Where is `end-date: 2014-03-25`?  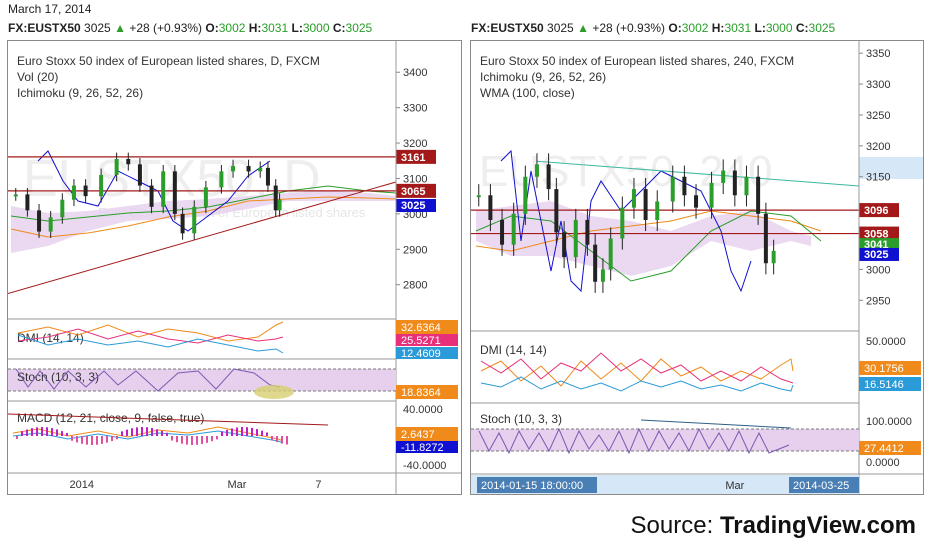
end-date: 2014-03-25 is located at coordinates (821, 486).